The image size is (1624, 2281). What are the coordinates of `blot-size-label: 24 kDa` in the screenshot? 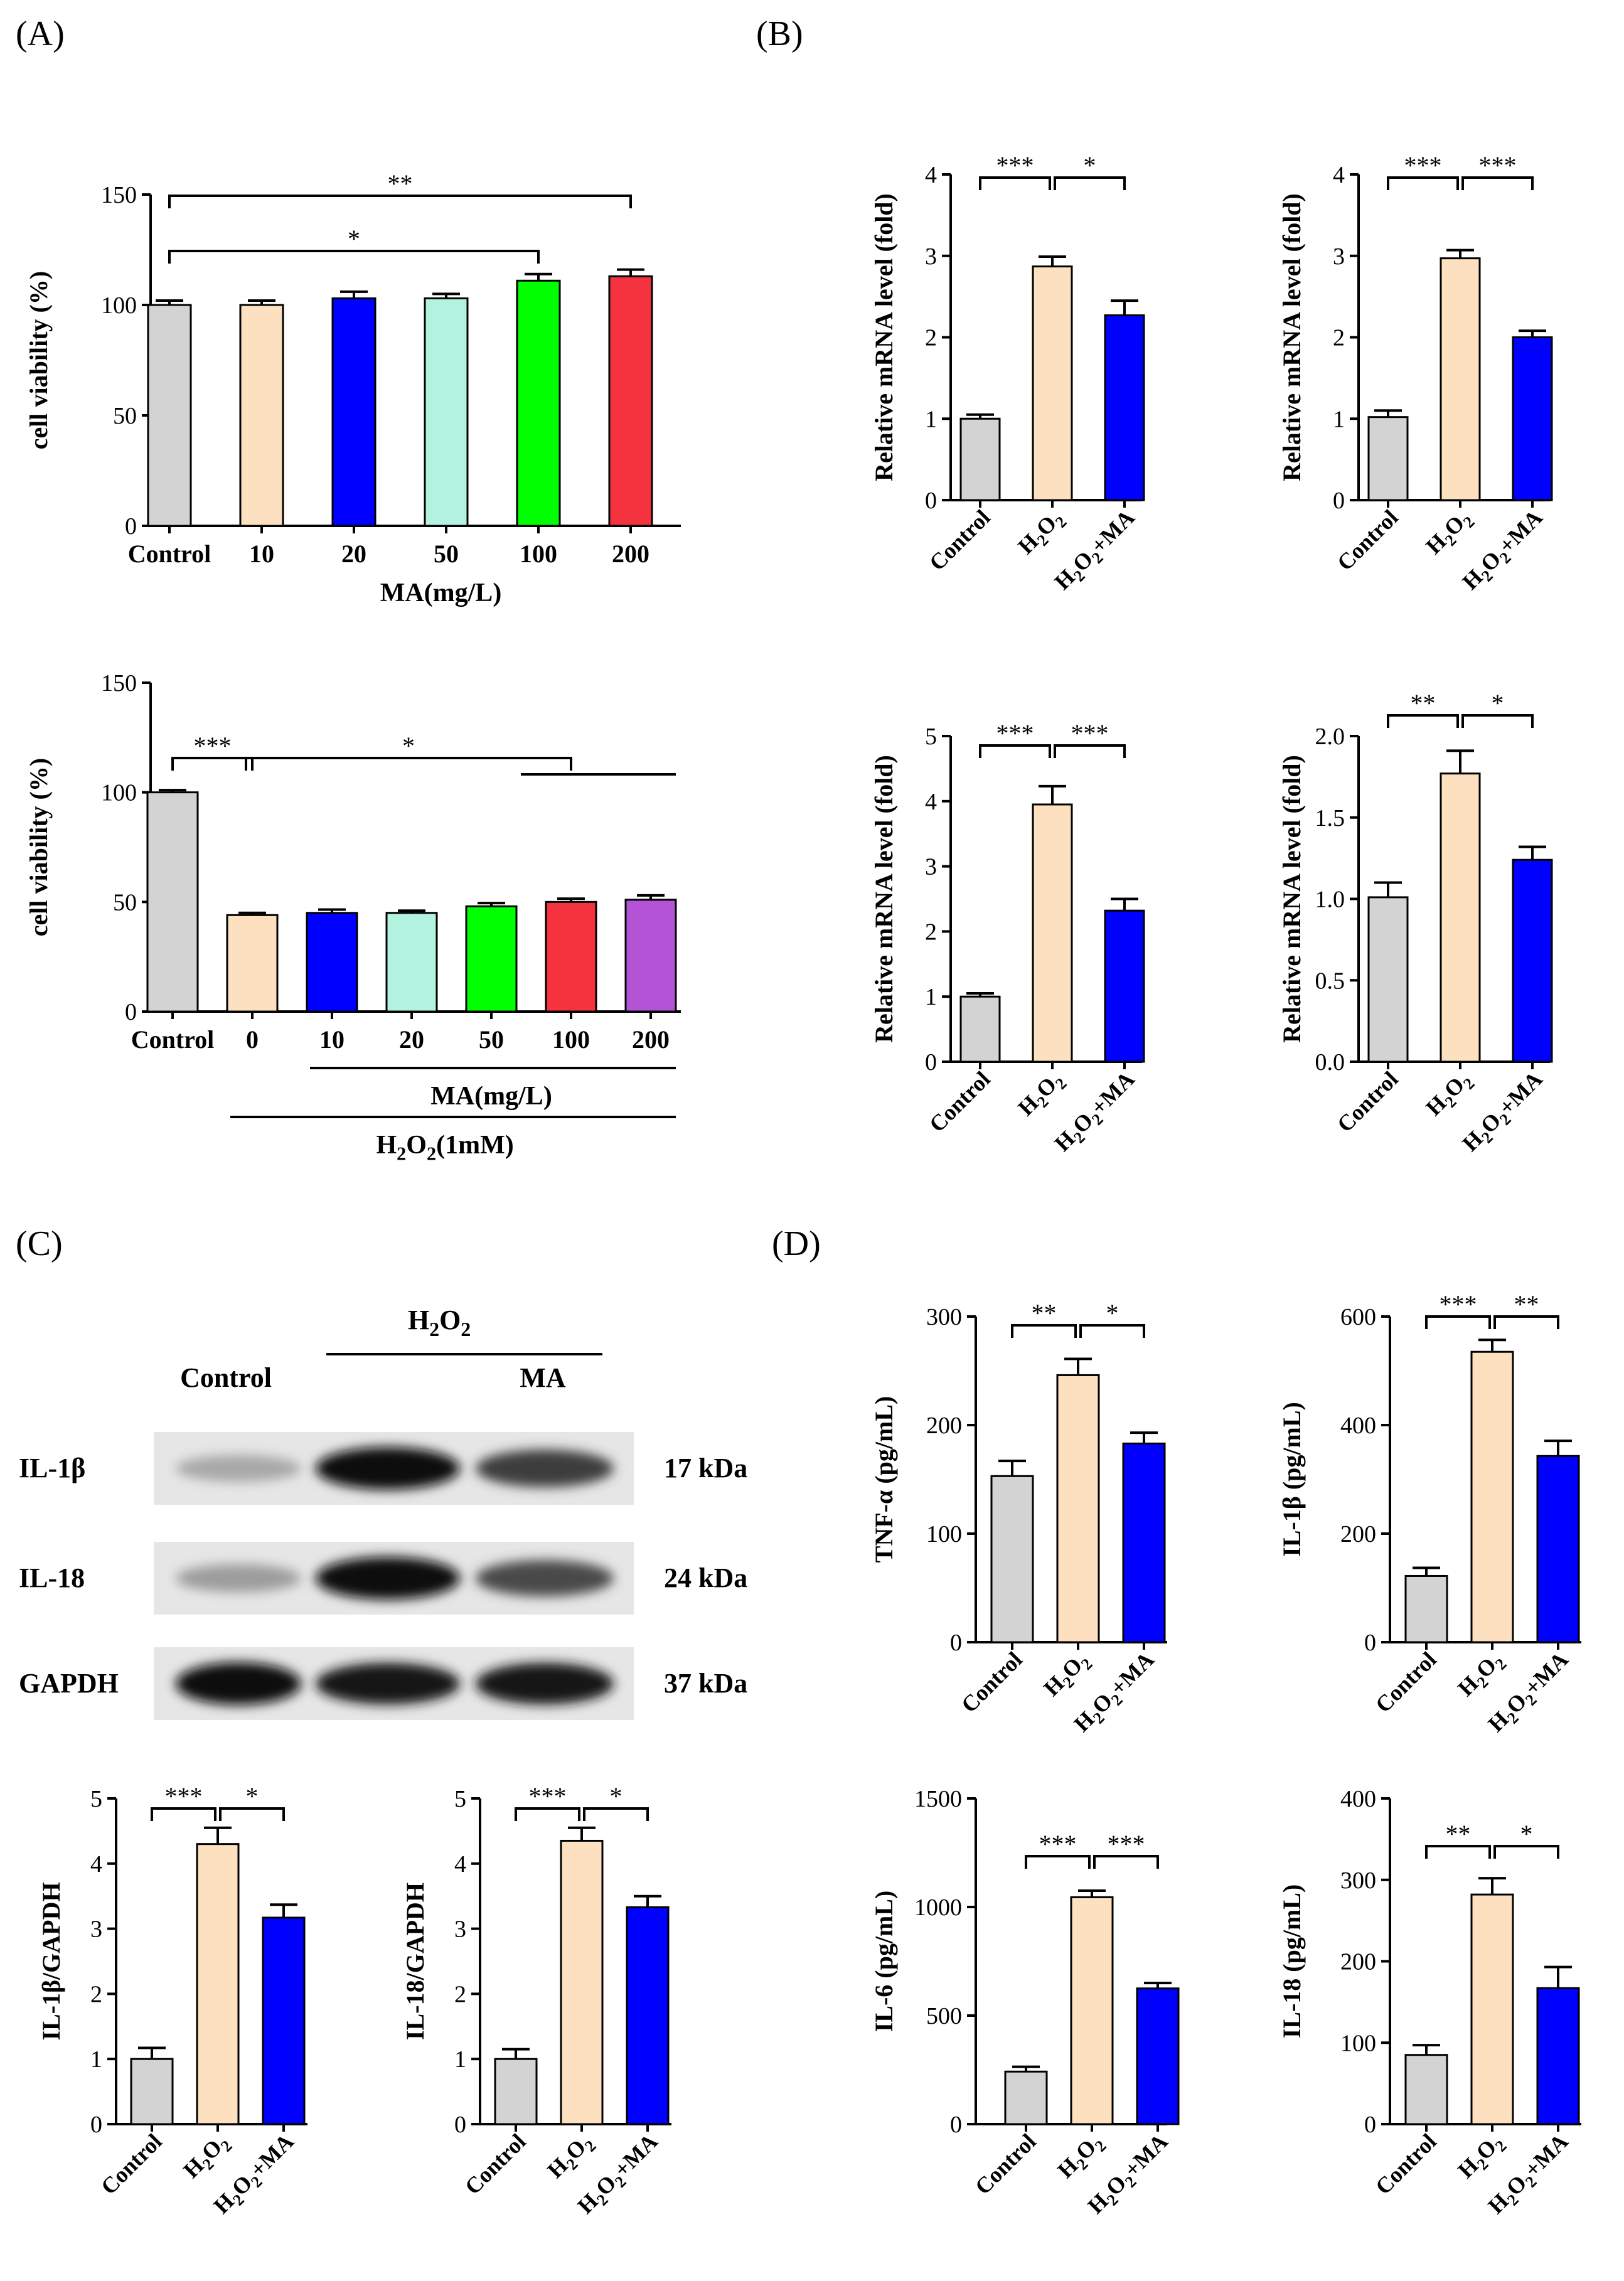 It's located at (705, 1578).